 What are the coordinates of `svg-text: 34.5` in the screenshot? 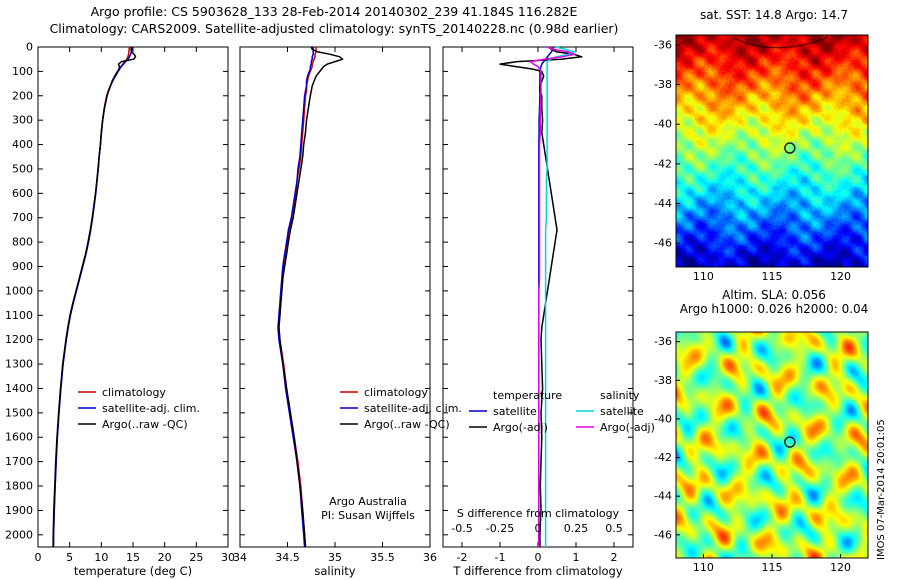 It's located at (287, 557).